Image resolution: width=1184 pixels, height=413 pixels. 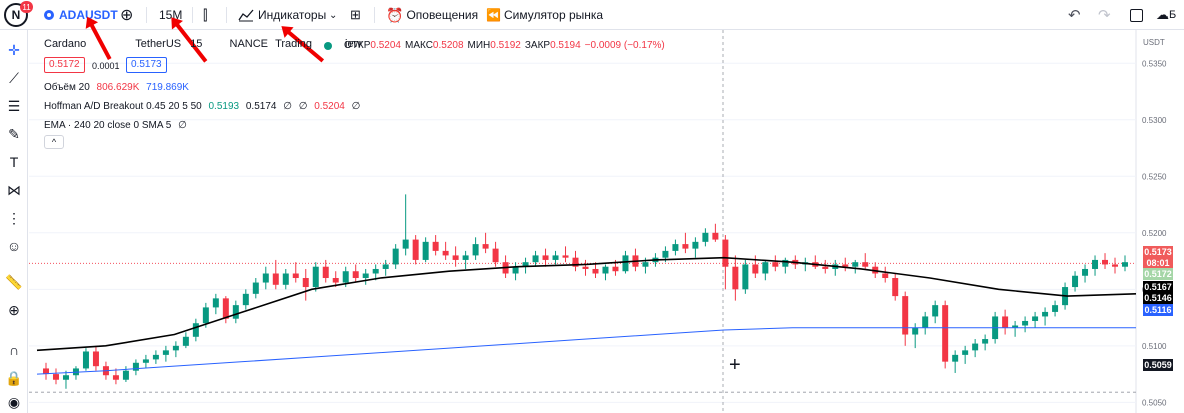 I want to click on compare-add-icon: ⊕, so click(x=127, y=15).